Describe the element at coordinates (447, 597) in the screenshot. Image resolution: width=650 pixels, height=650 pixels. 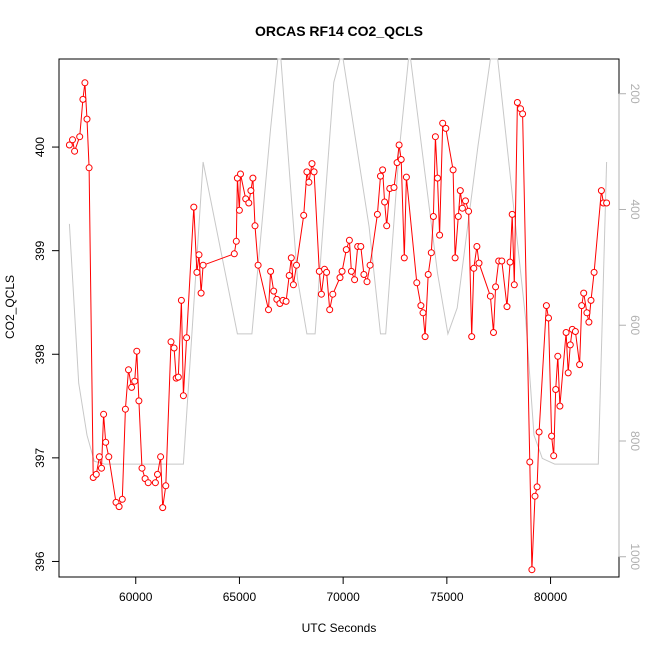
I see `x-tick-label: 75000` at that location.